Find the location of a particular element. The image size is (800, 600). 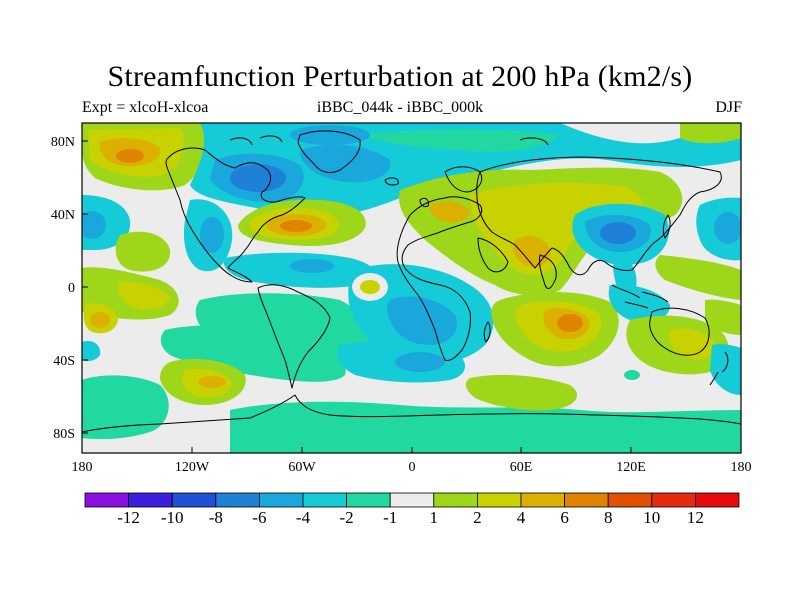

y-tick-label: 80N is located at coordinates (63, 142).